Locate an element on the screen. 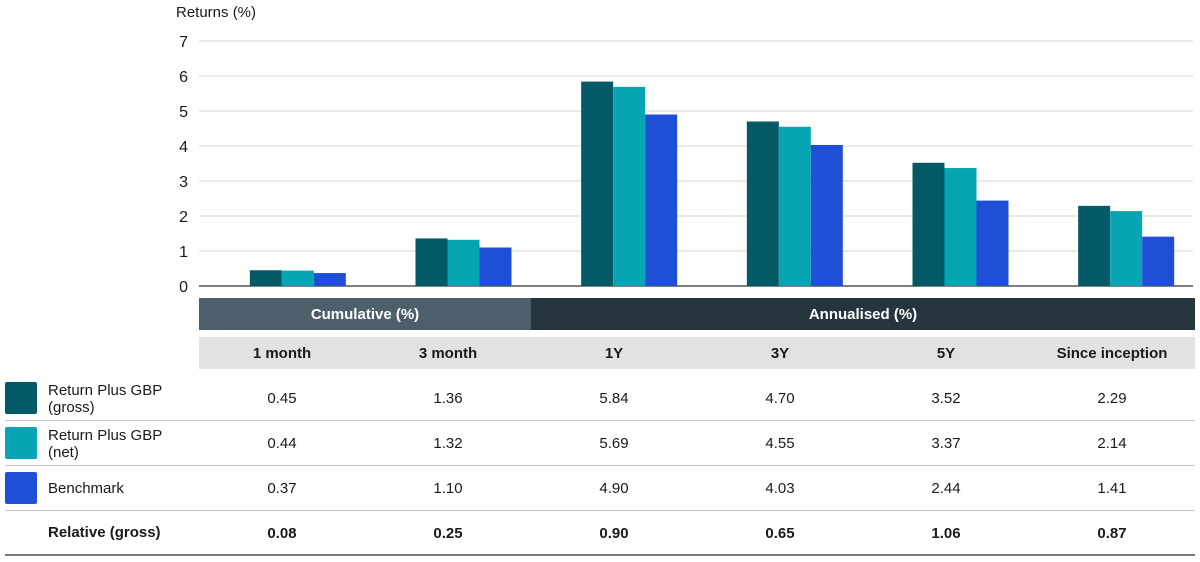 Image resolution: width=1200 pixels, height=562 pixels. bar-return-plus-gbp-gross-1-month is located at coordinates (265, 278).